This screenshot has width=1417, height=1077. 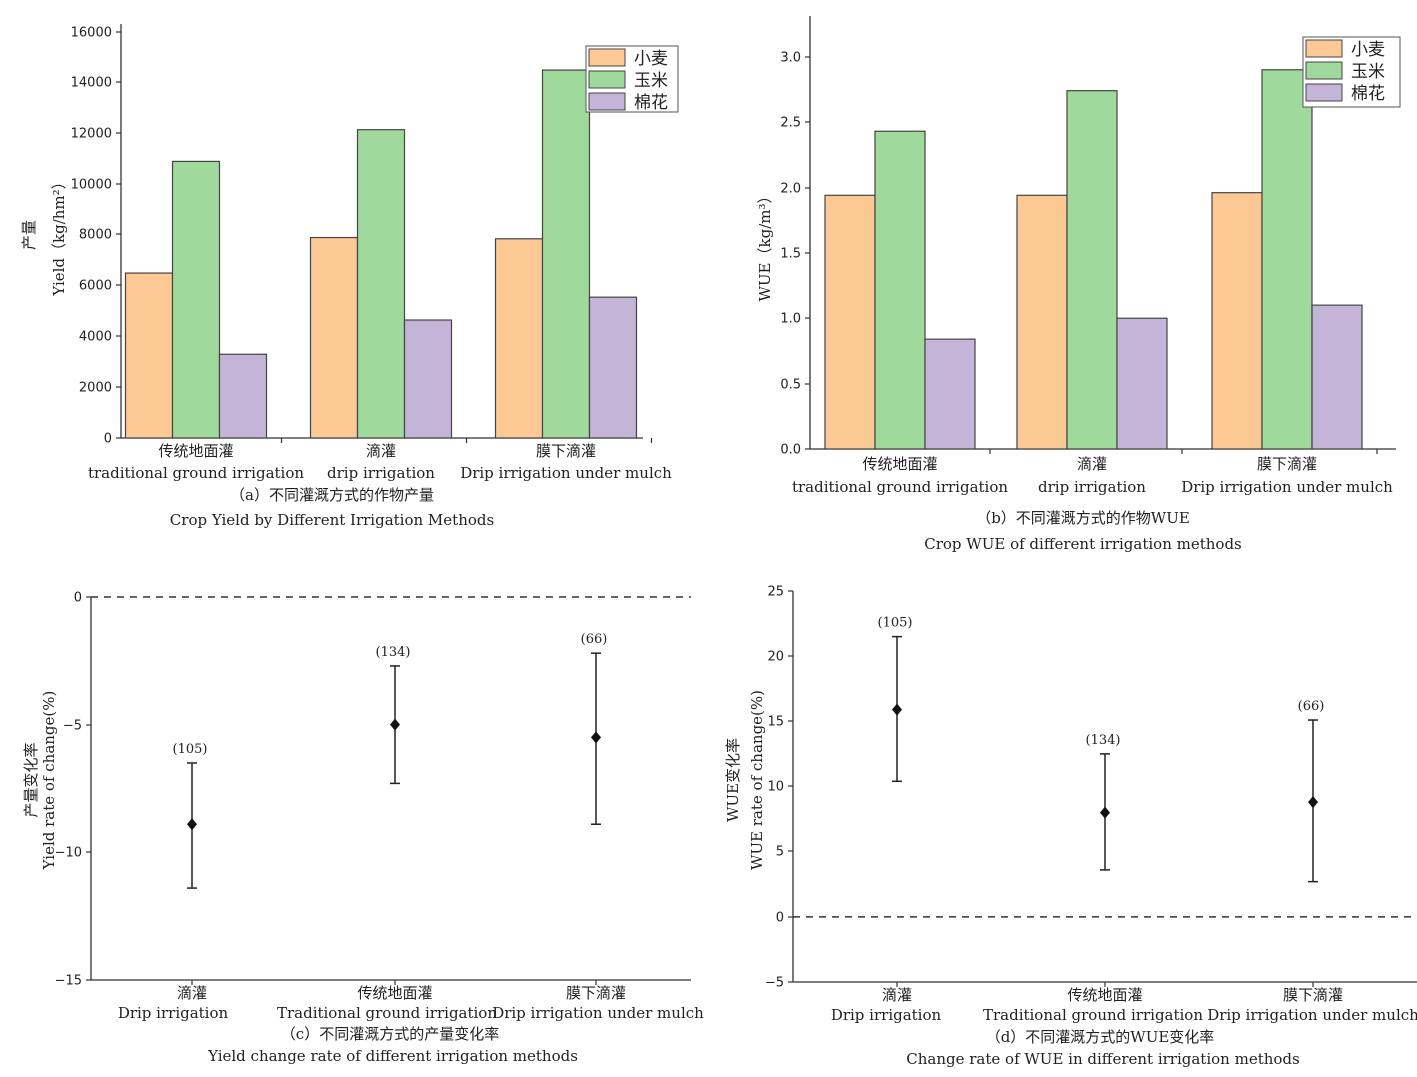 I want to click on bar-棉花-2, so click(x=1337, y=377).